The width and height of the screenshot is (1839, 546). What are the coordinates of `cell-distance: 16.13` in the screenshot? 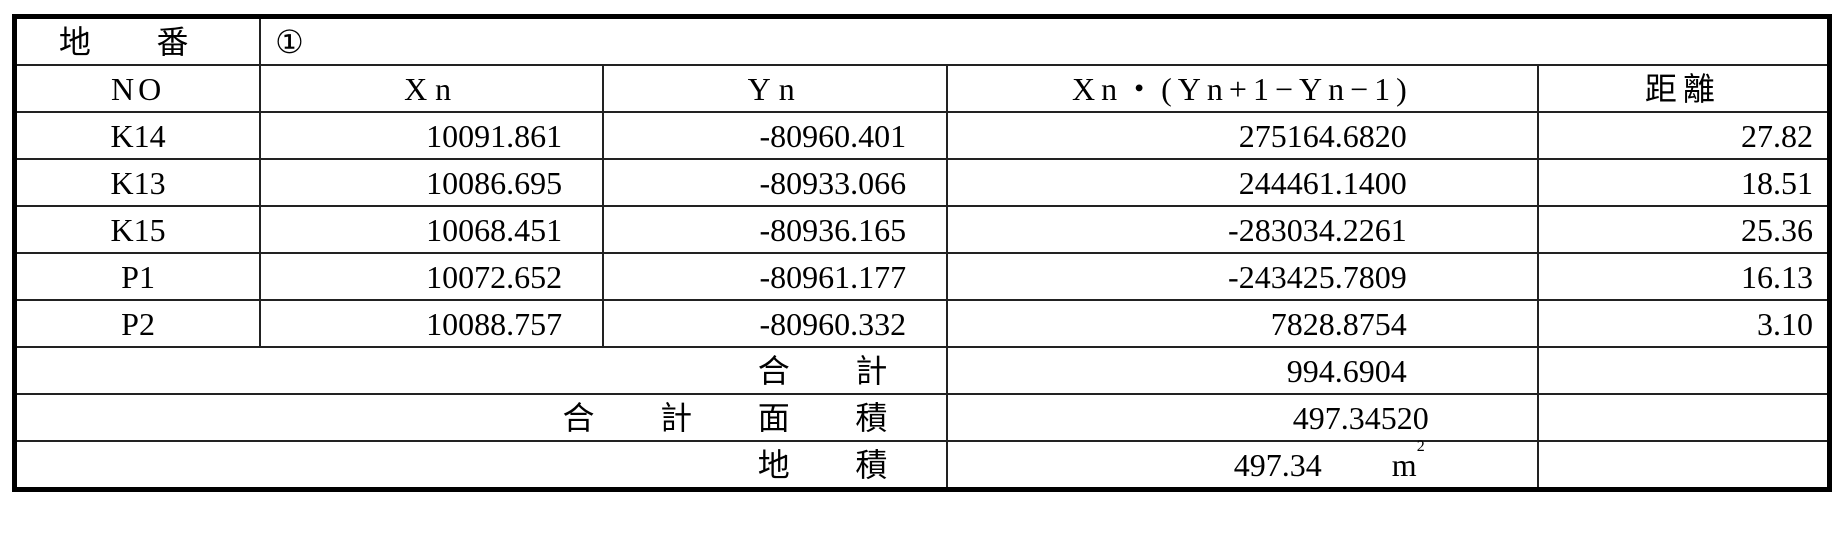 It's located at (1683, 276).